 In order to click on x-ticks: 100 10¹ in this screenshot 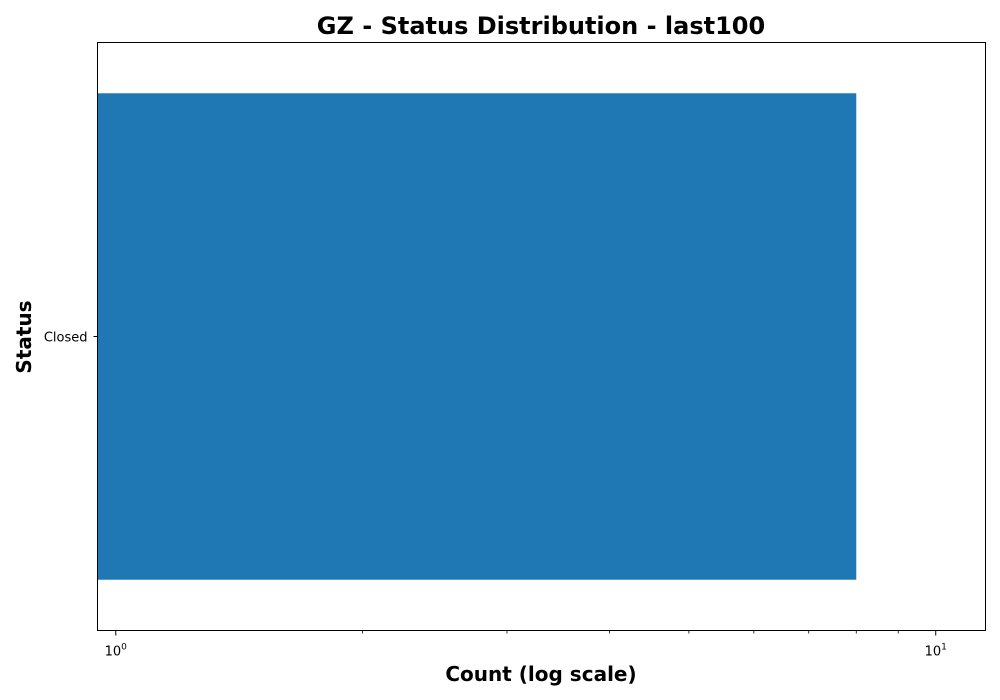, I will do `click(526, 645)`.